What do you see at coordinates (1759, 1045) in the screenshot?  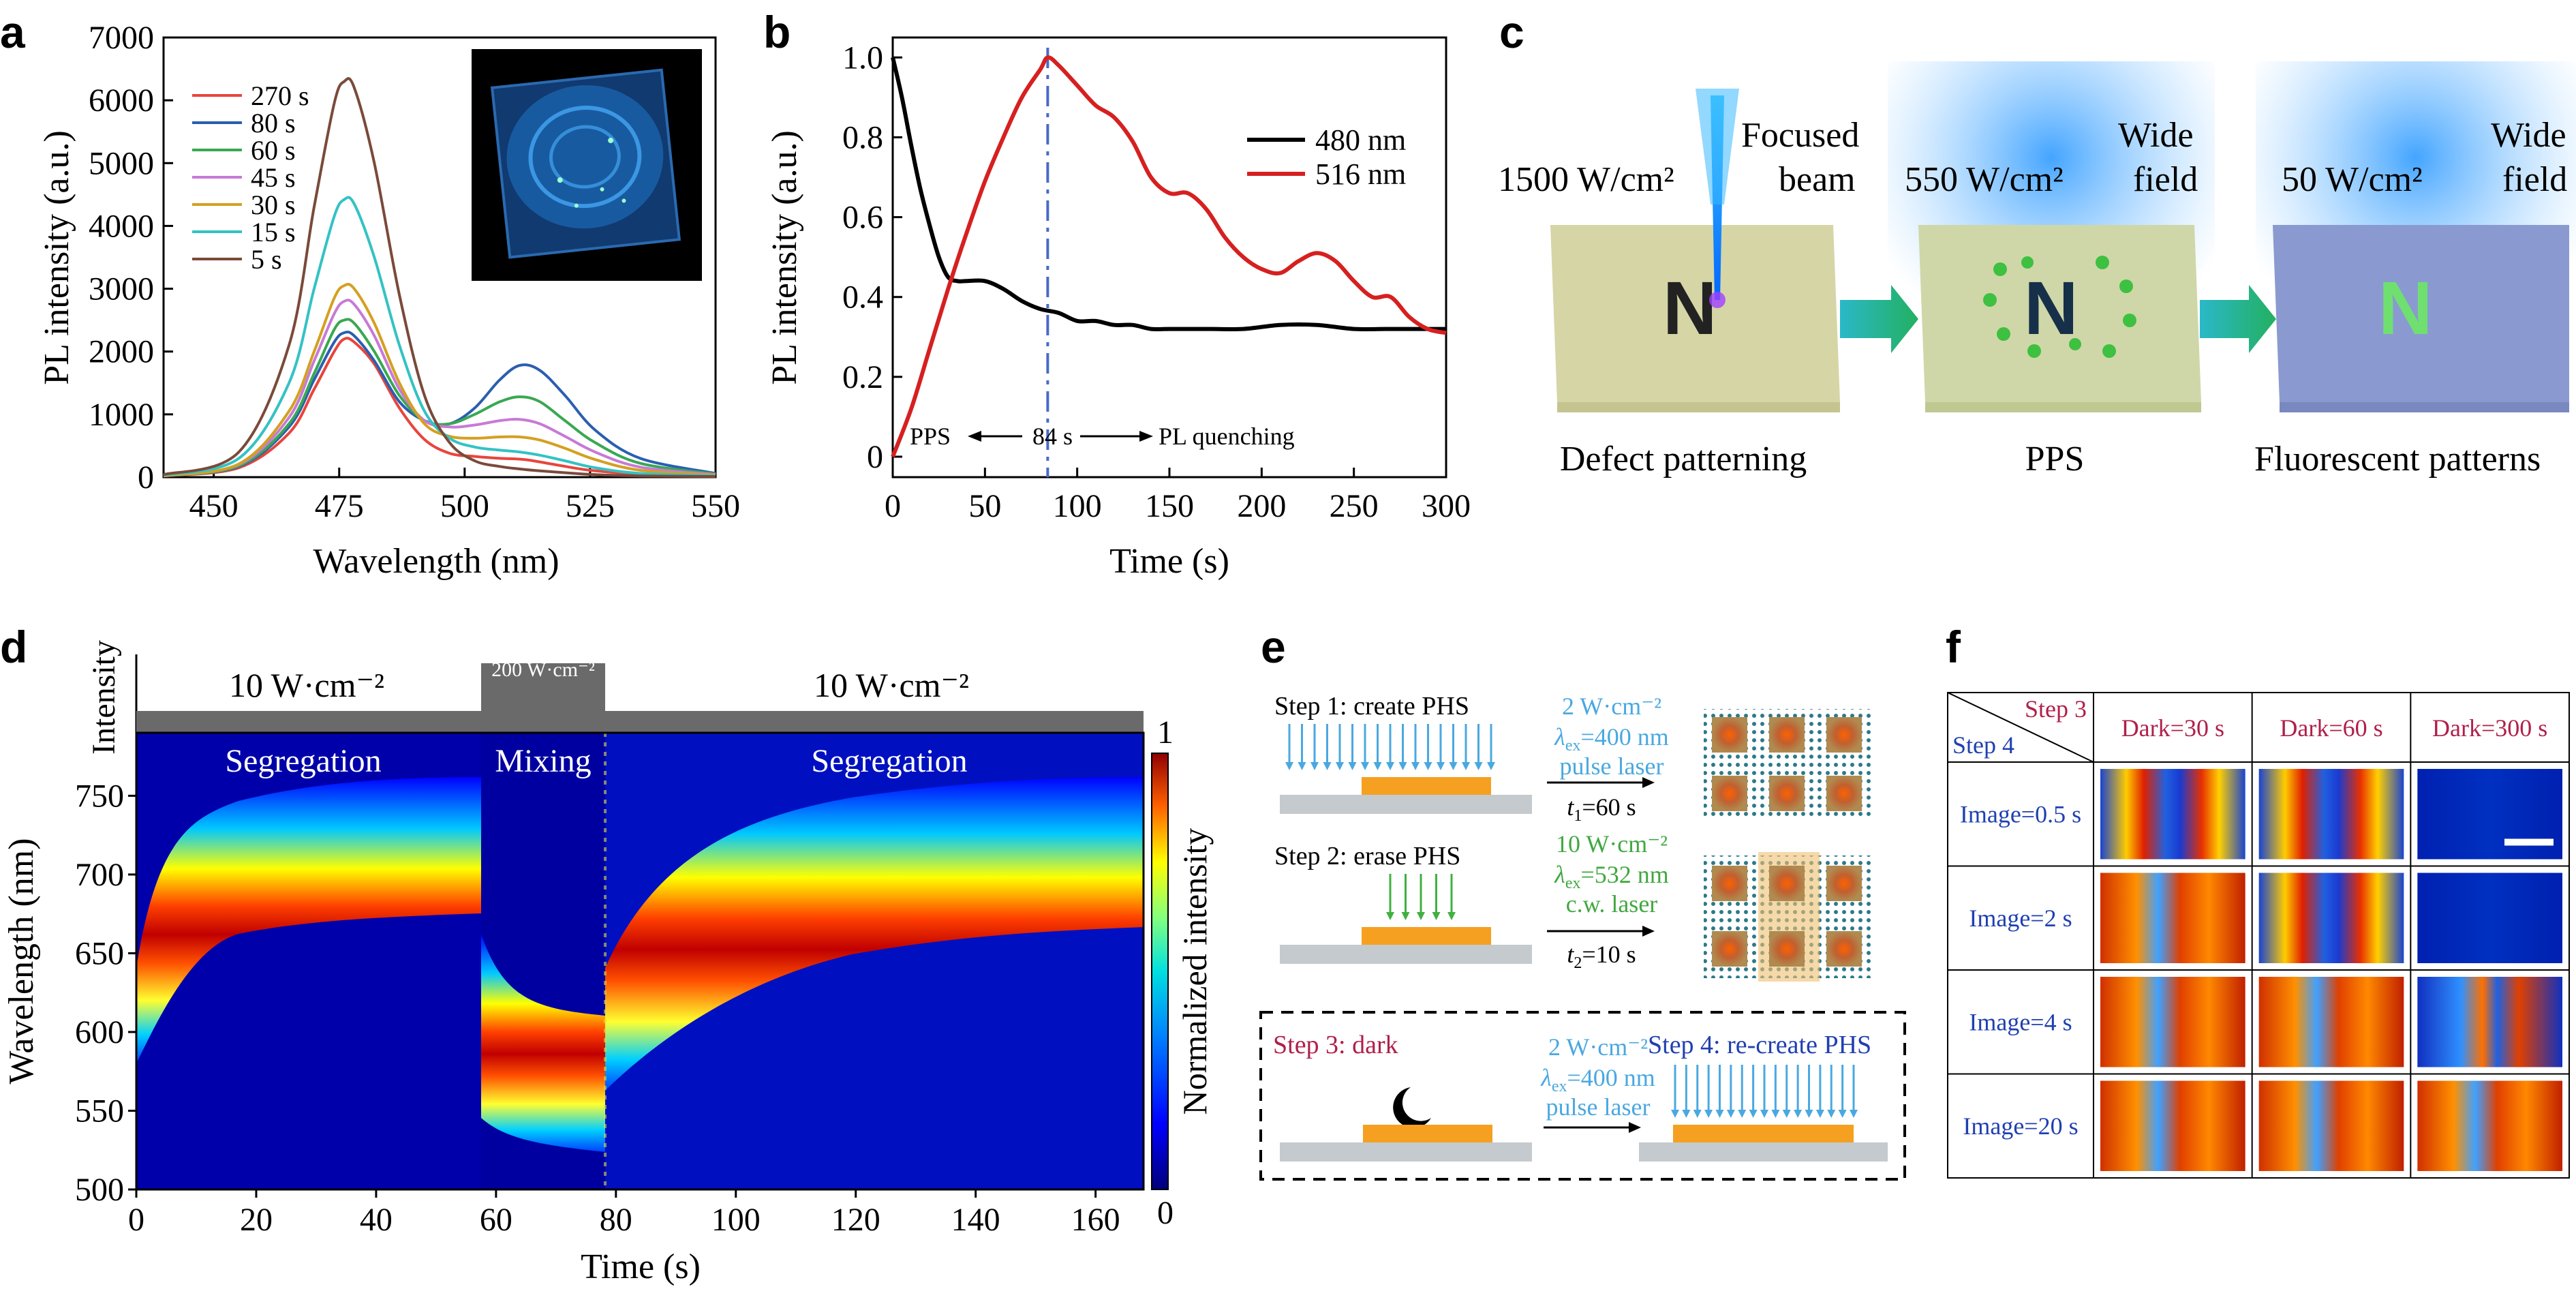 I see `step4-label: Step 4: re-create PHS` at bounding box center [1759, 1045].